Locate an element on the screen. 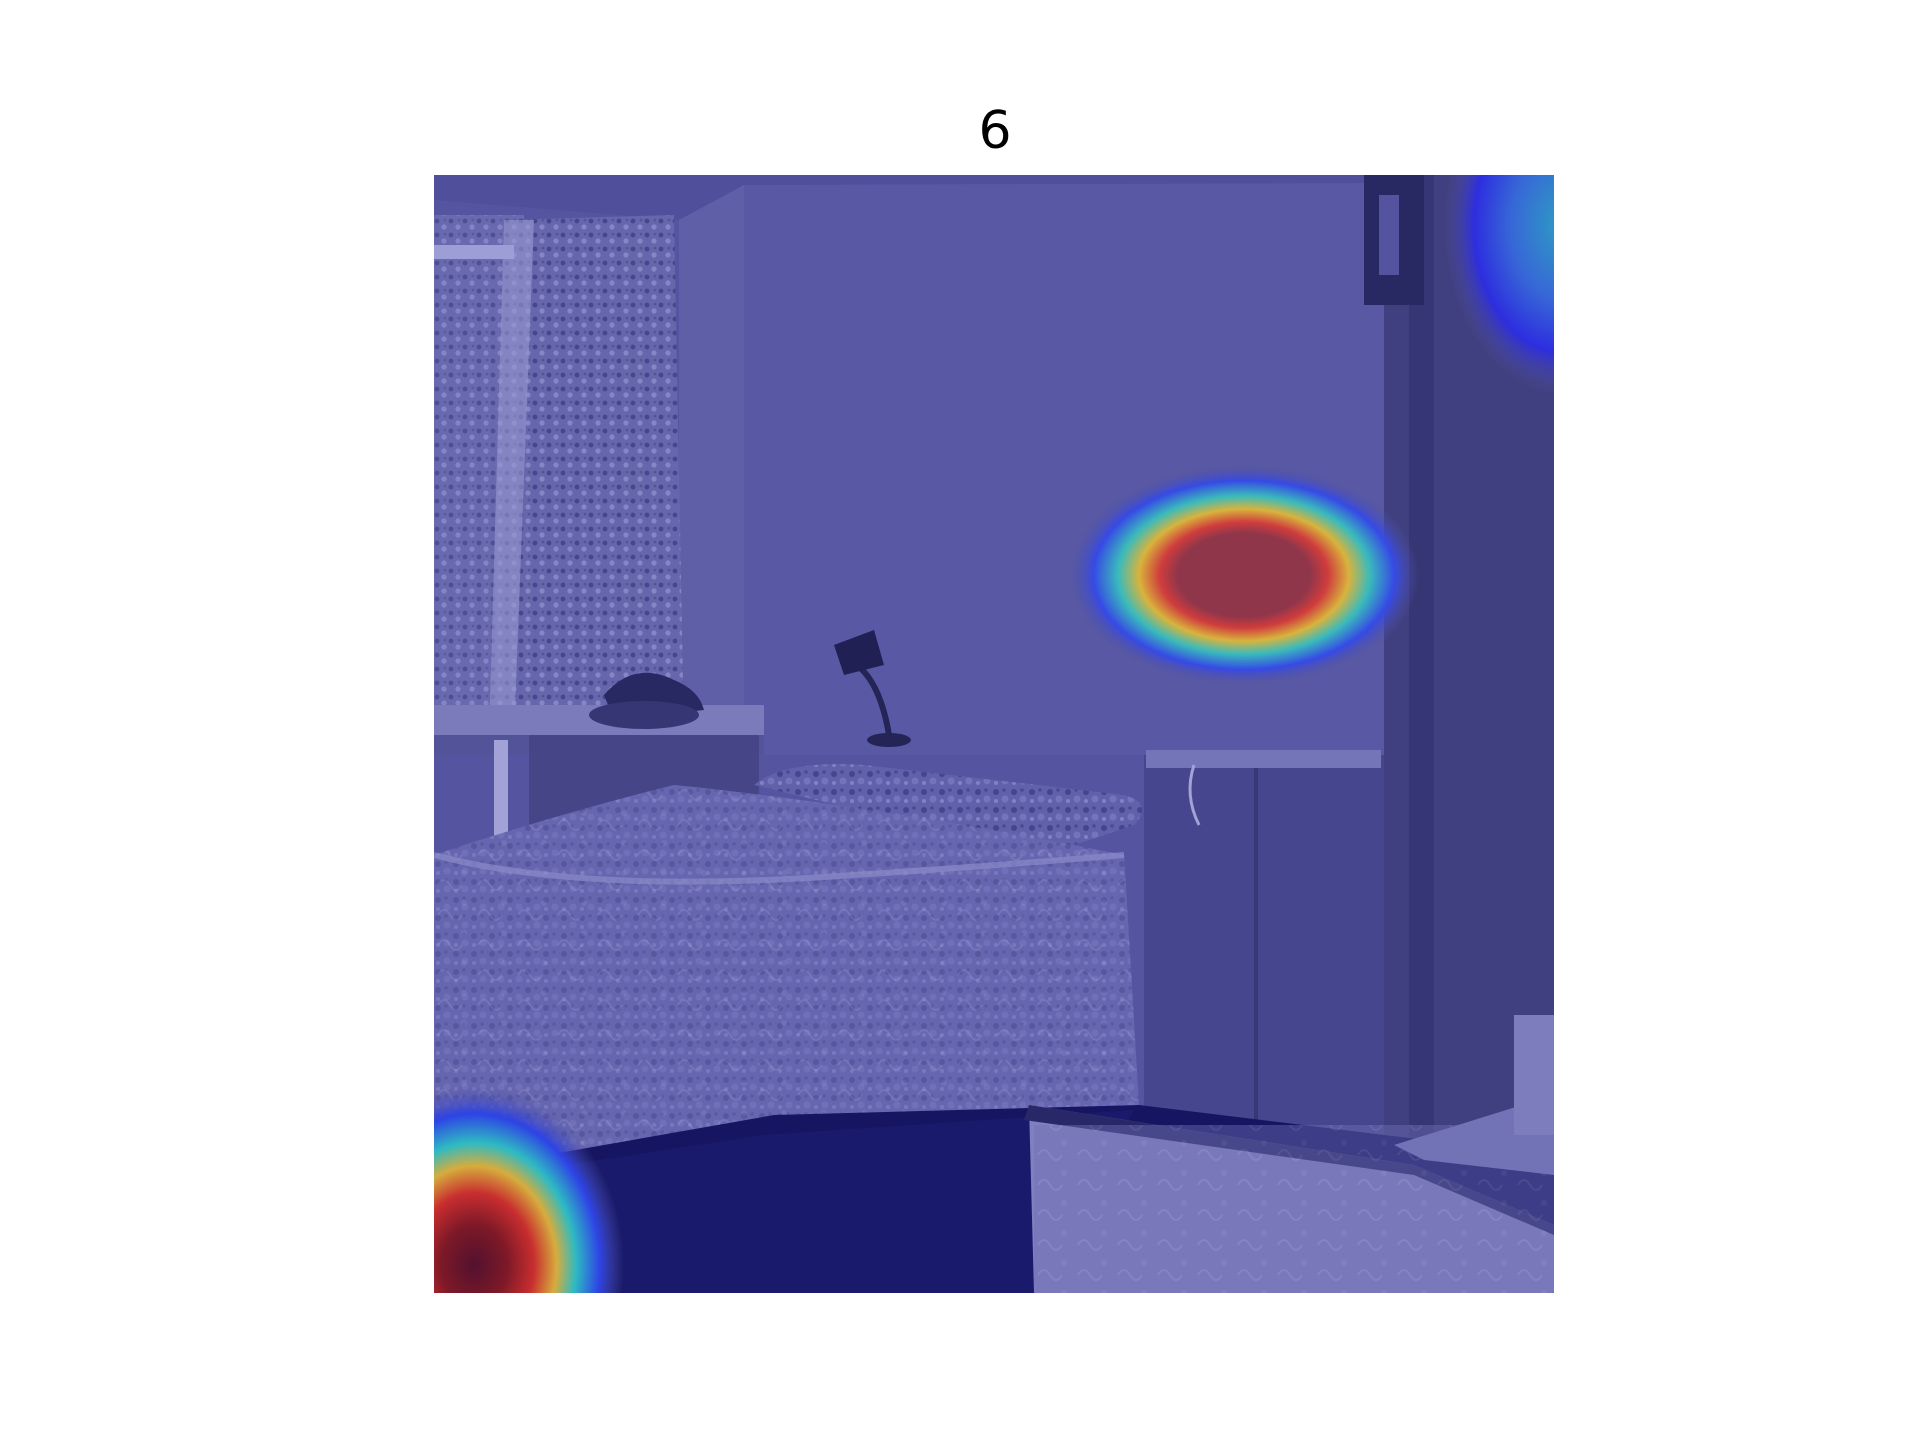 The image size is (1920, 1440). wall-hotspot is located at coordinates (1244, 575).